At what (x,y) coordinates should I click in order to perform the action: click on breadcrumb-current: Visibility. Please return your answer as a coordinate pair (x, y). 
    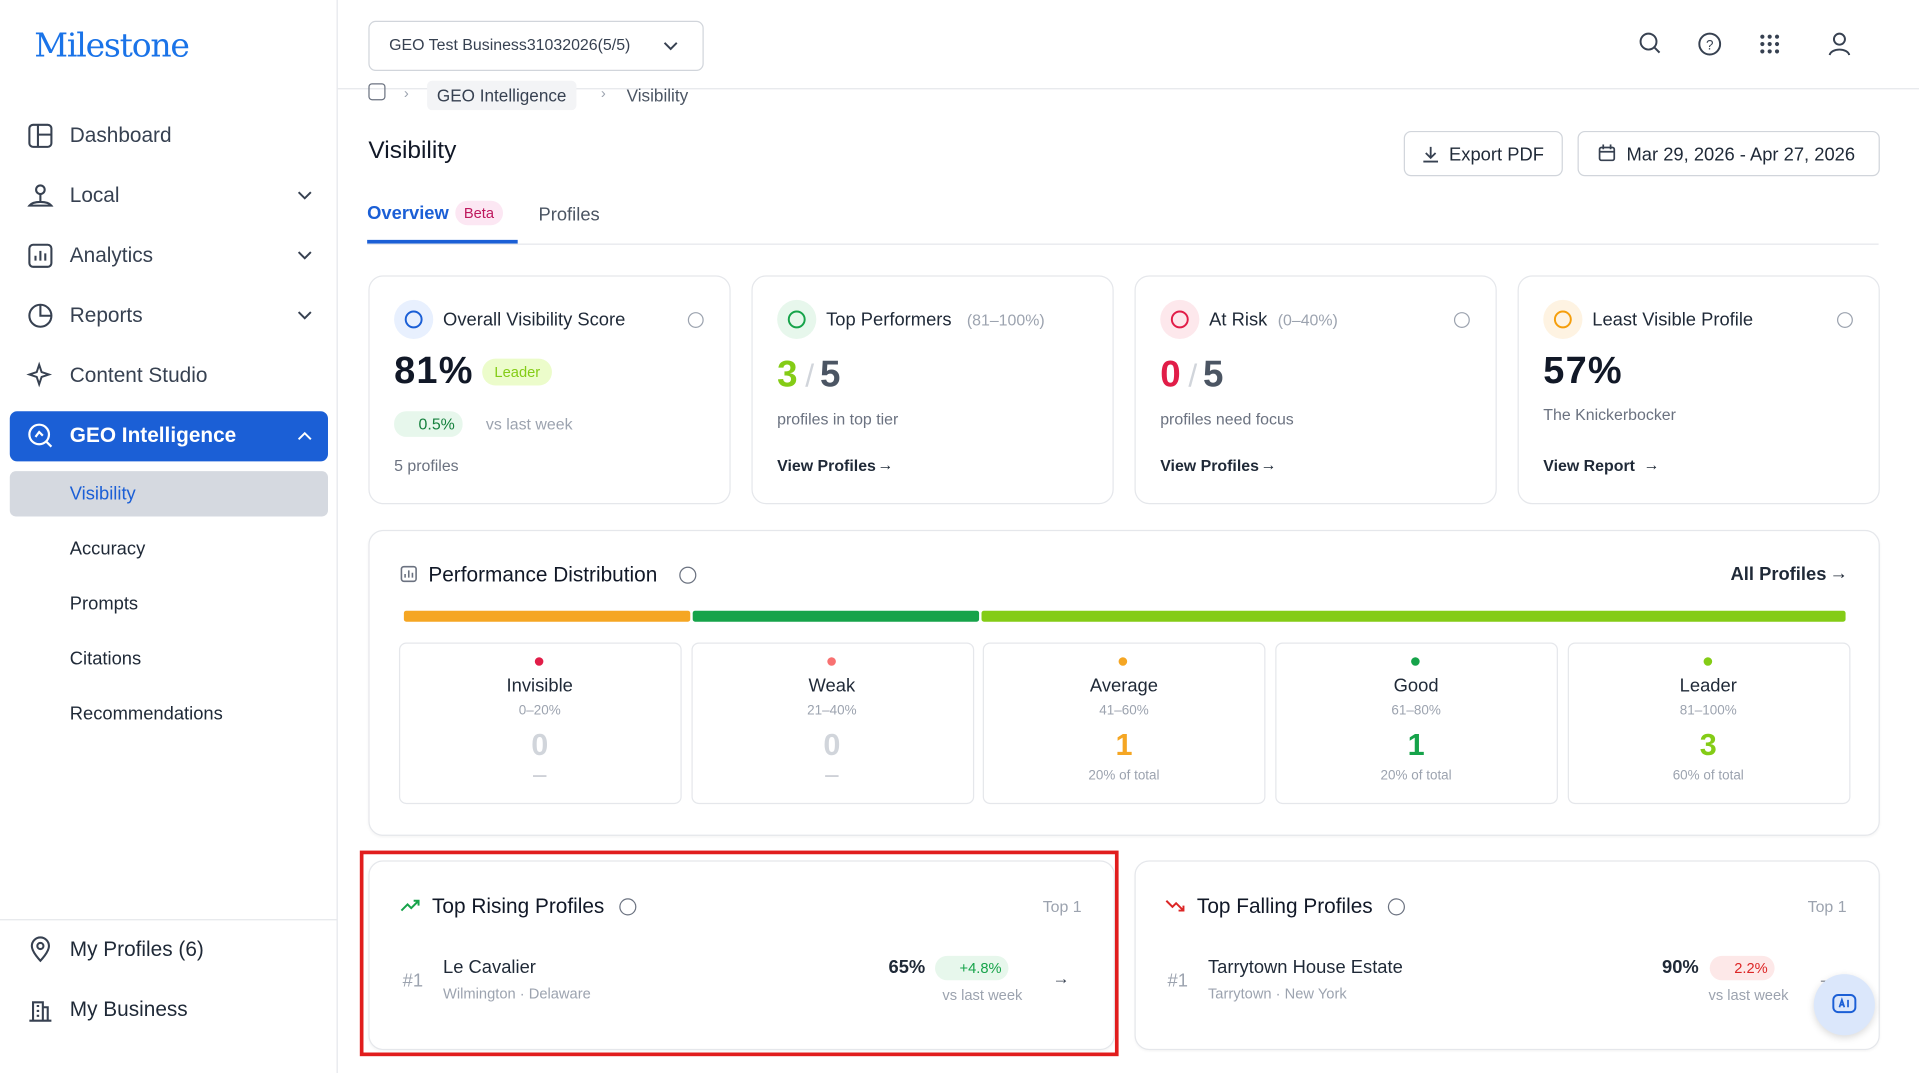
    Looking at the image, I should click on (657, 95).